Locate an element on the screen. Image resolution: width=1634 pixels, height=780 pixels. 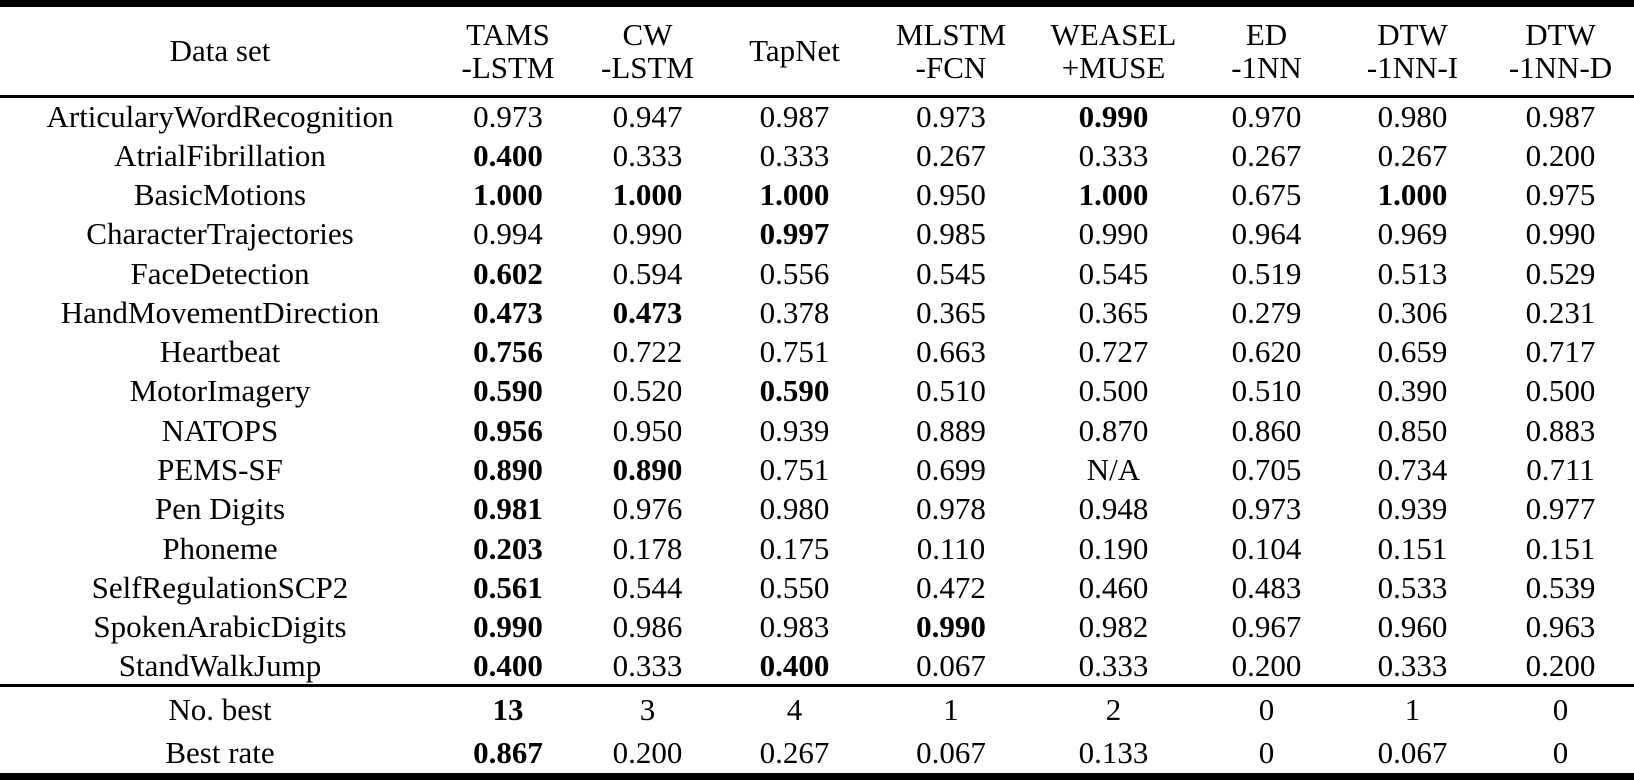
score-cell: 0.545 is located at coordinates (951, 273).